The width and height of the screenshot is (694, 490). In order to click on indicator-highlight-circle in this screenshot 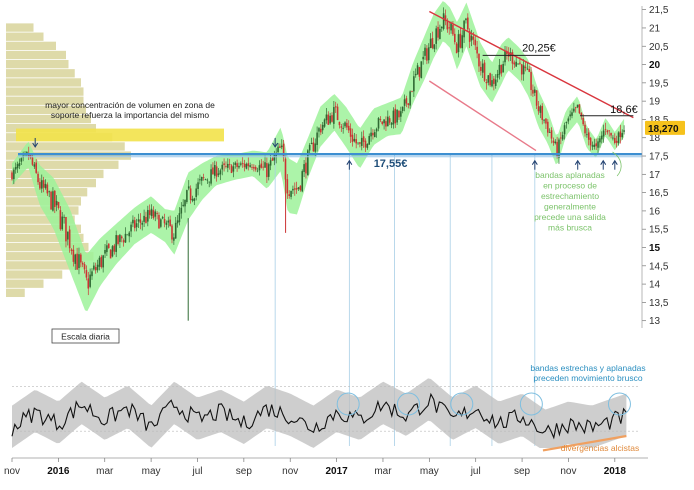, I will do `click(619, 404)`.